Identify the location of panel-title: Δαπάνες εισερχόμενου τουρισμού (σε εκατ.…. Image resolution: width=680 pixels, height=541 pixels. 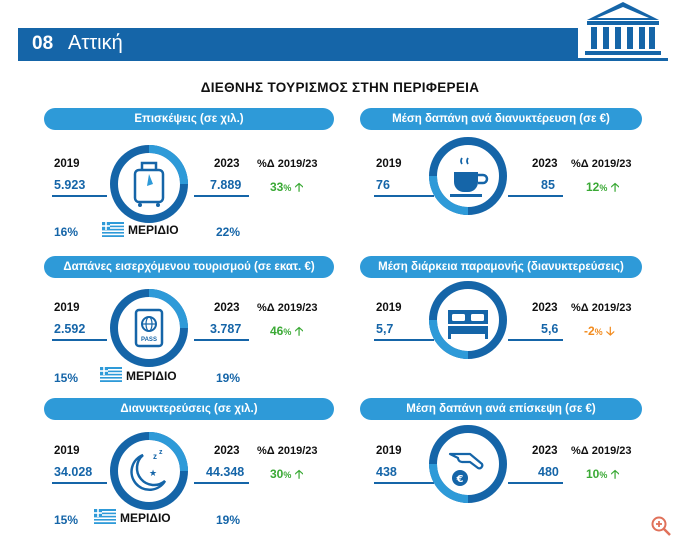
(189, 267).